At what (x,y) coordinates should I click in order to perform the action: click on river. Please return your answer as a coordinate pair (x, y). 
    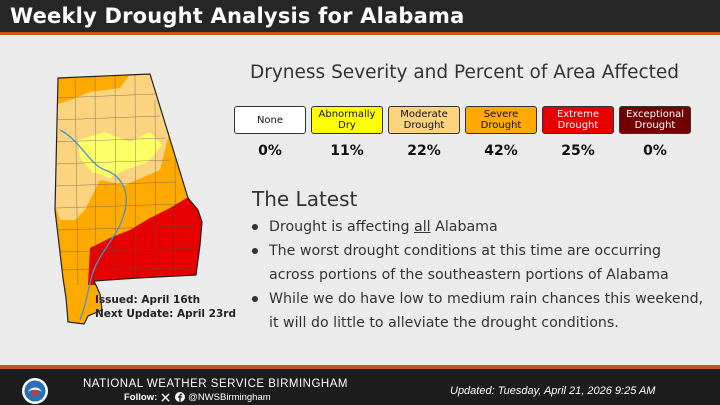
    Looking at the image, I should click on (93, 225).